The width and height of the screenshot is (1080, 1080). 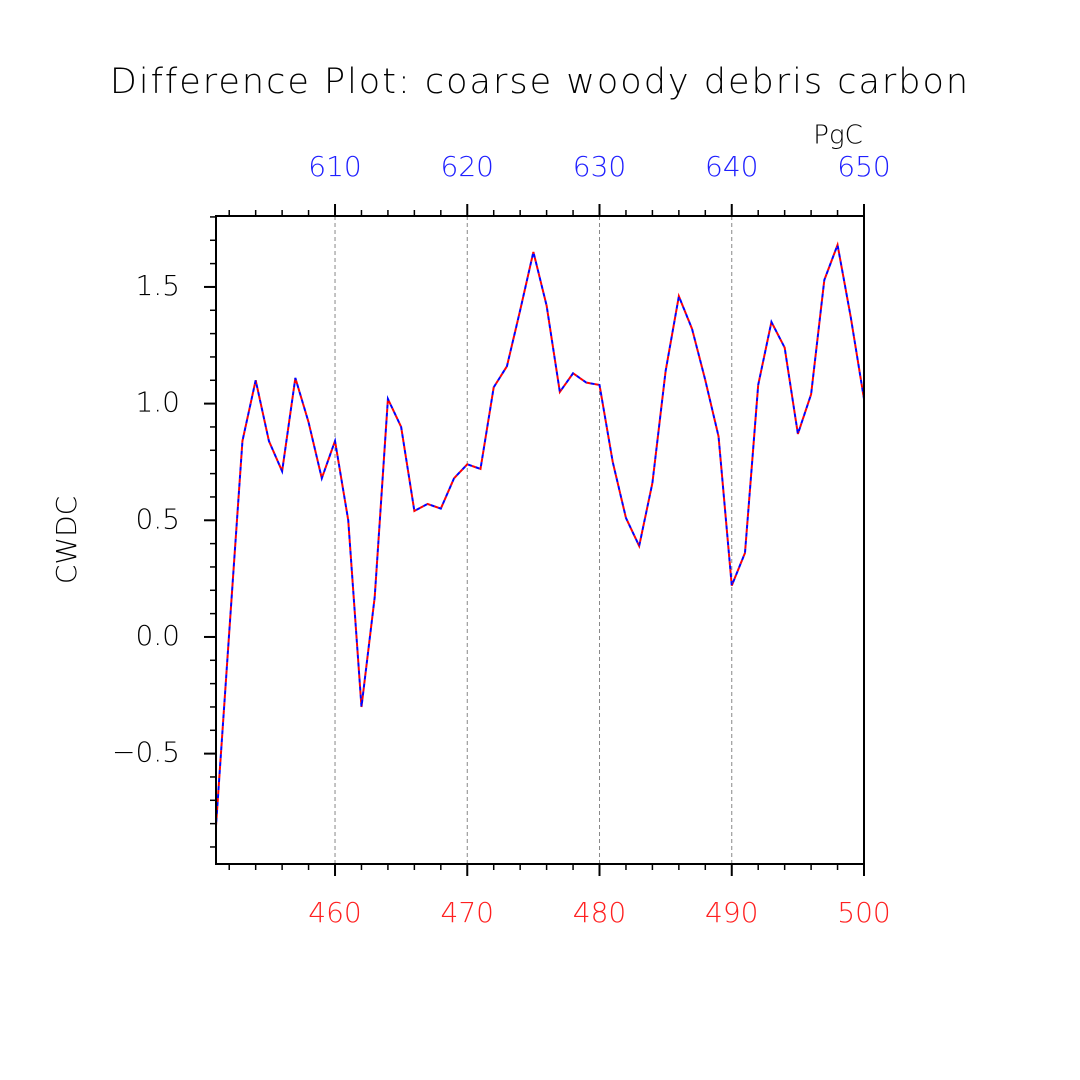 What do you see at coordinates (146, 752) in the screenshot?
I see `y-tick-label: −0.5` at bounding box center [146, 752].